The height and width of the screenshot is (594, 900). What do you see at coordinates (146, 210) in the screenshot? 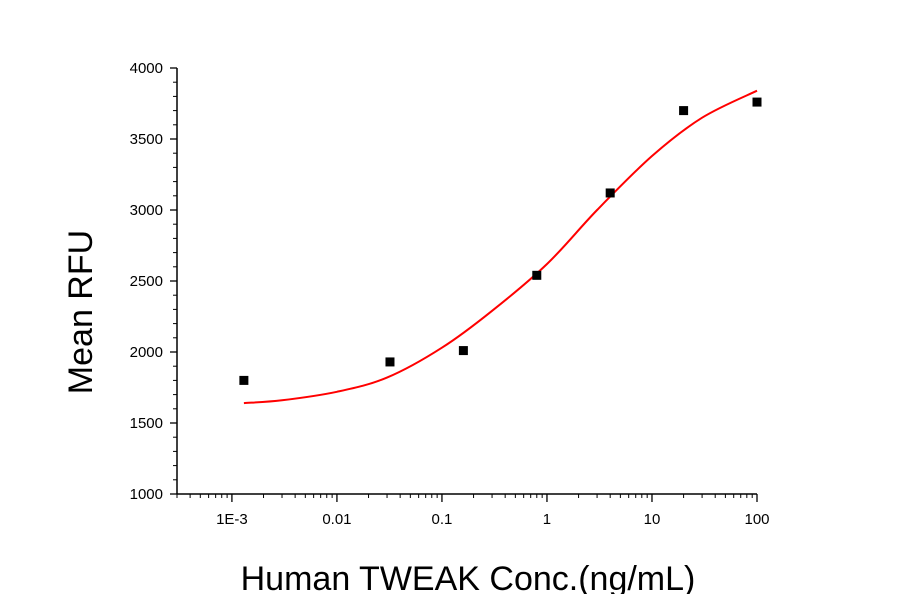
I see `y-tick-label: 3000` at bounding box center [146, 210].